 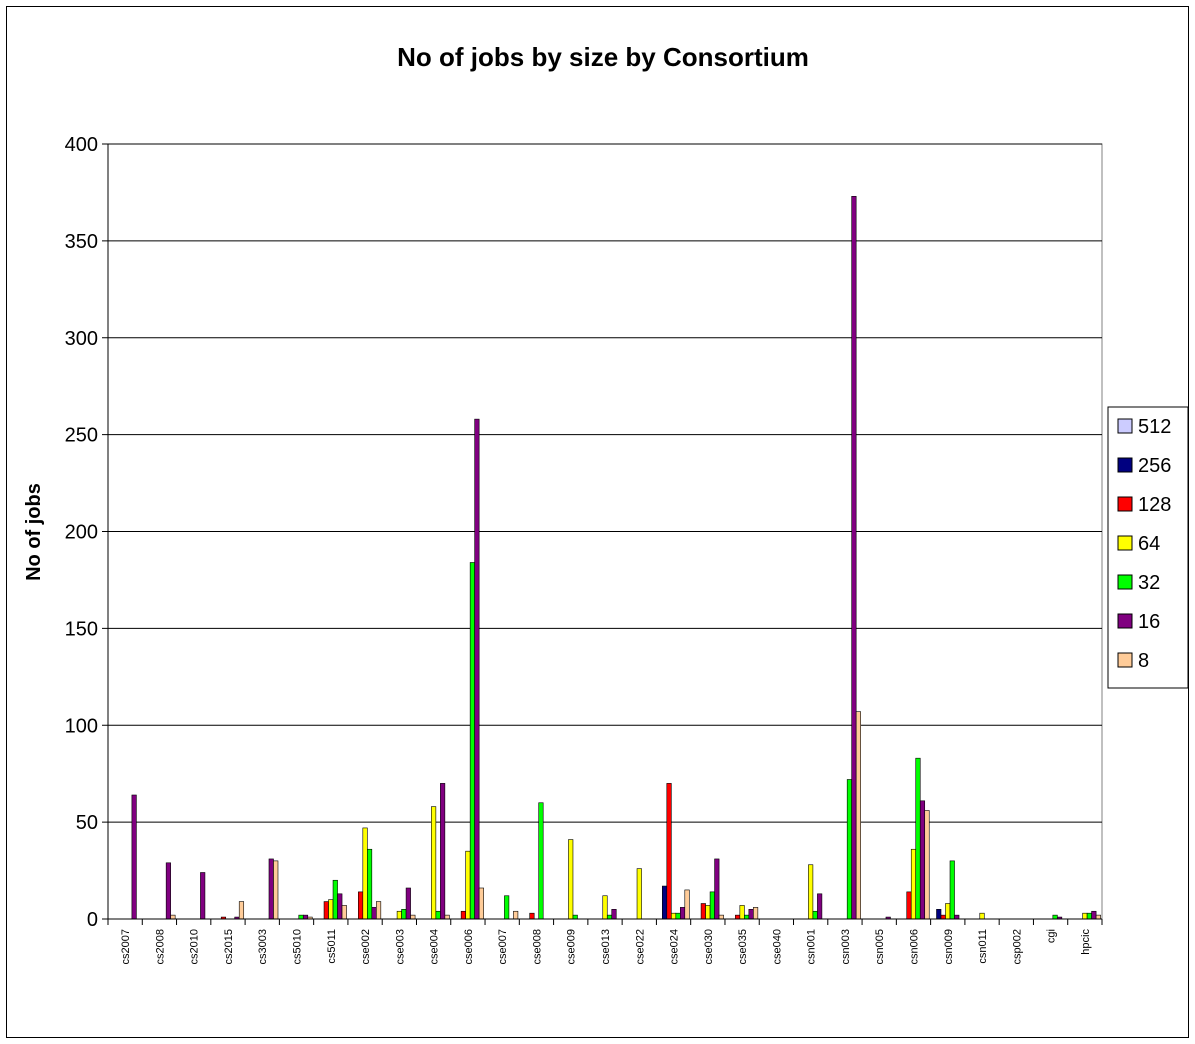 What do you see at coordinates (1017, 946) in the screenshot?
I see `x-tick-label: csp002` at bounding box center [1017, 946].